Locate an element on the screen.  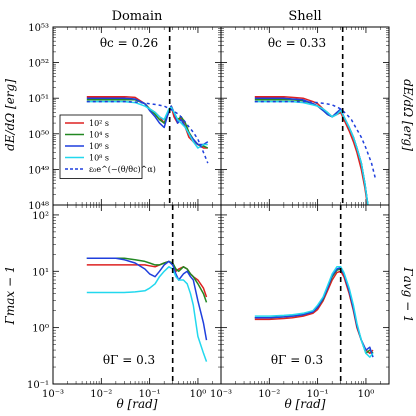
legend-label: 10² s is located at coordinates (99, 123).